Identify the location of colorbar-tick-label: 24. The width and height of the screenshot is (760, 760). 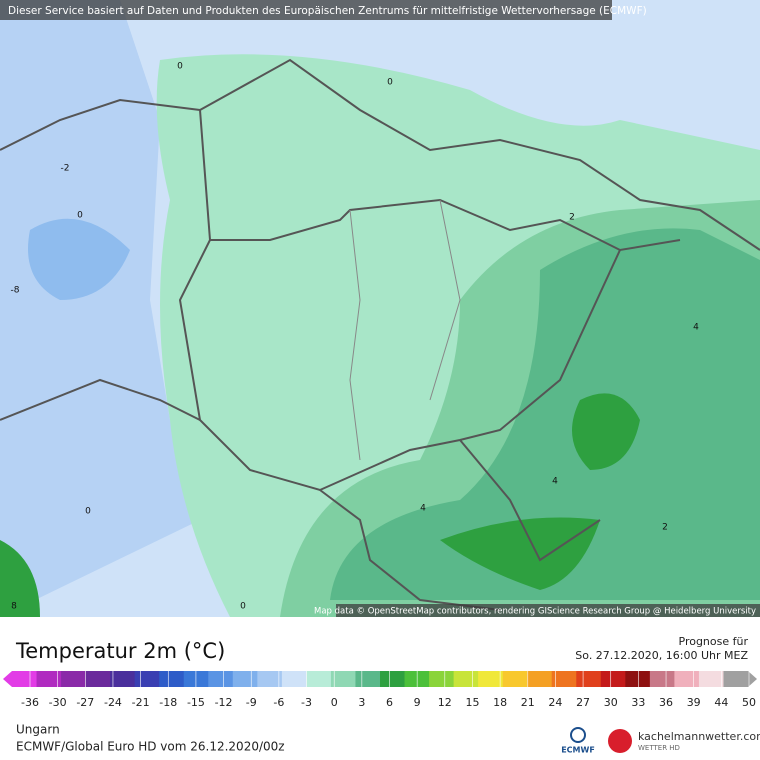
(555, 702).